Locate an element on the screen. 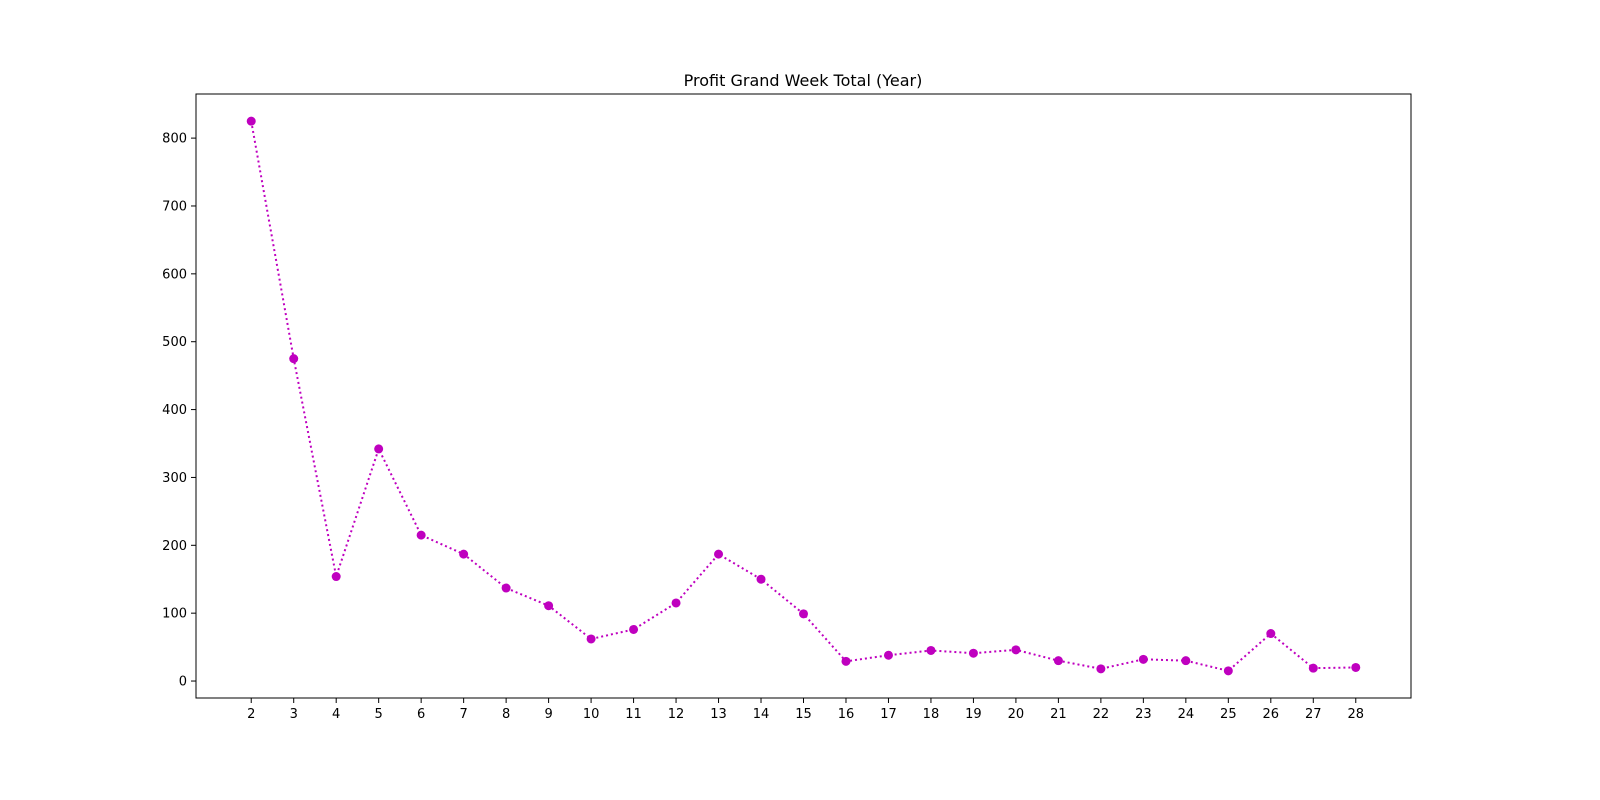 The width and height of the screenshot is (1600, 800). y-tick-label: 100 is located at coordinates (174, 614).